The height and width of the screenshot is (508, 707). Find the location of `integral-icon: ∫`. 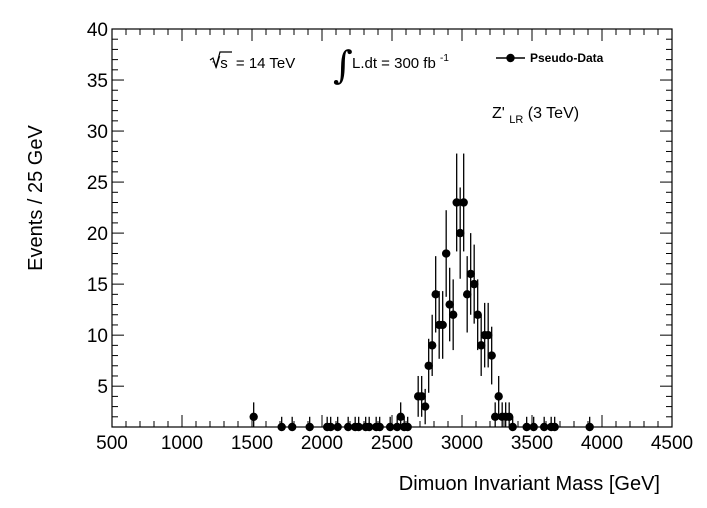

integral-icon: ∫ is located at coordinates (343, 65).